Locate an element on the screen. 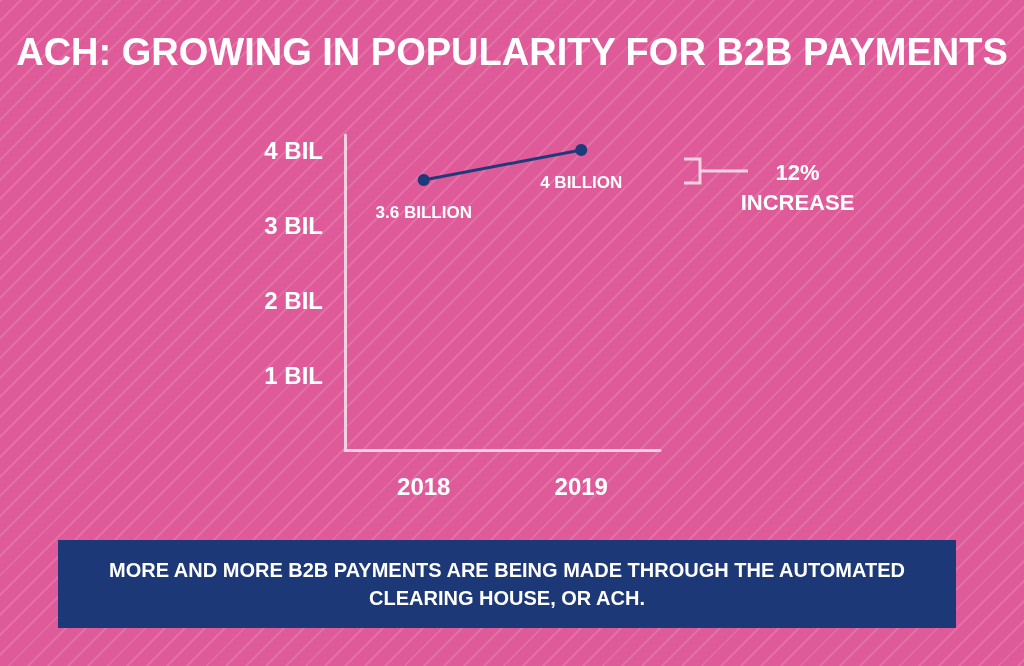 The height and width of the screenshot is (666, 1024). x-tick-label: 2018 is located at coordinates (424, 486).